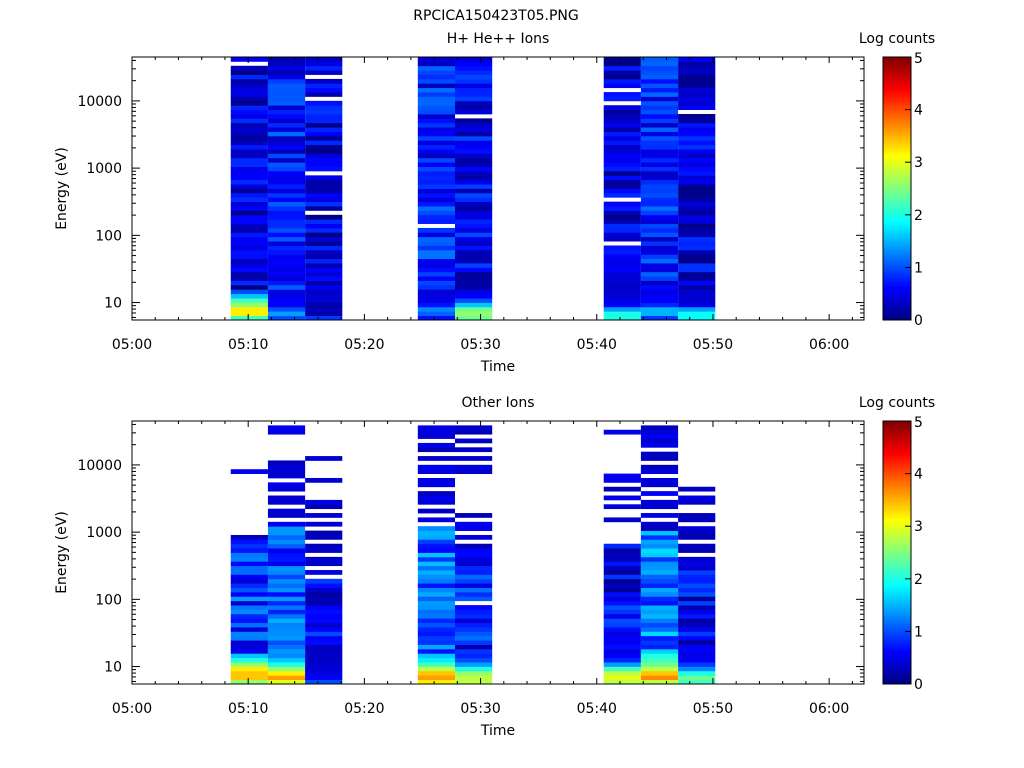  Describe the element at coordinates (897, 544) in the screenshot. I see `colorbar: 0 1 2 3 4 5 Log counts` at that location.